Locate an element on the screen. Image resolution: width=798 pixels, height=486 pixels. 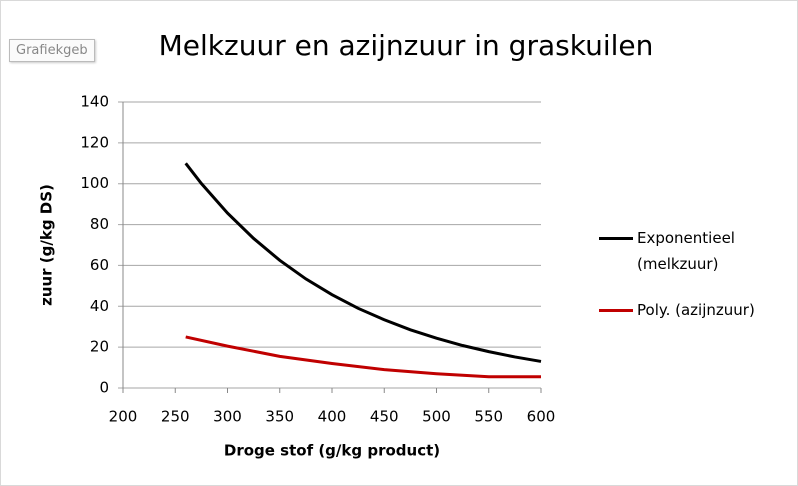
y-tick-label: 80 is located at coordinates (99, 224).